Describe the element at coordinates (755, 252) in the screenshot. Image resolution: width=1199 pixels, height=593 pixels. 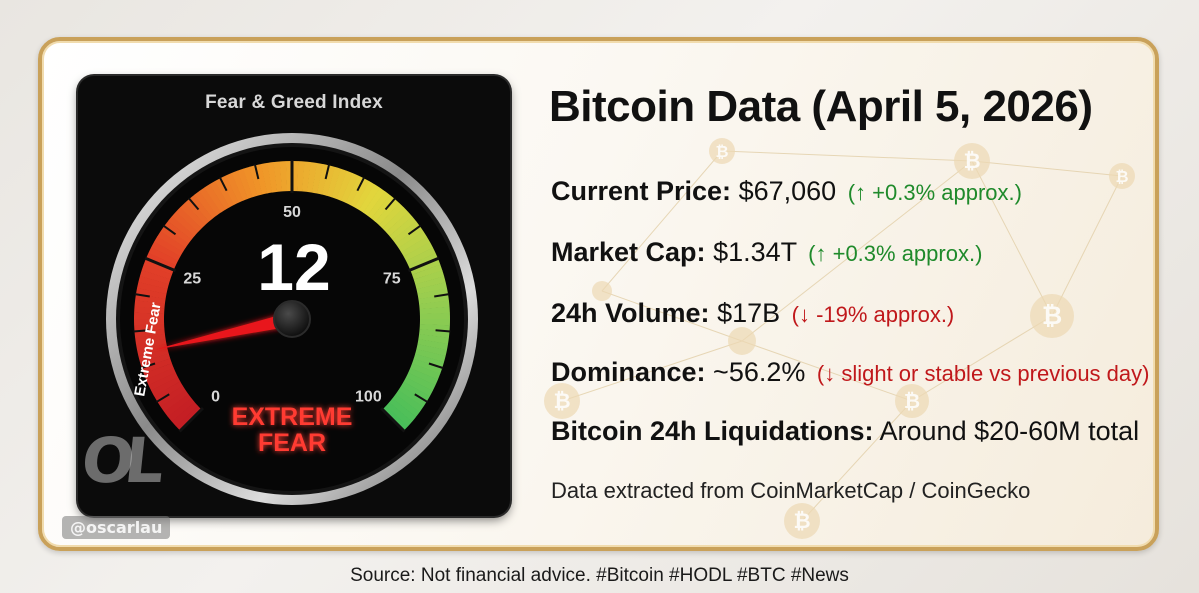
I see `stat-value: $1.34T` at that location.